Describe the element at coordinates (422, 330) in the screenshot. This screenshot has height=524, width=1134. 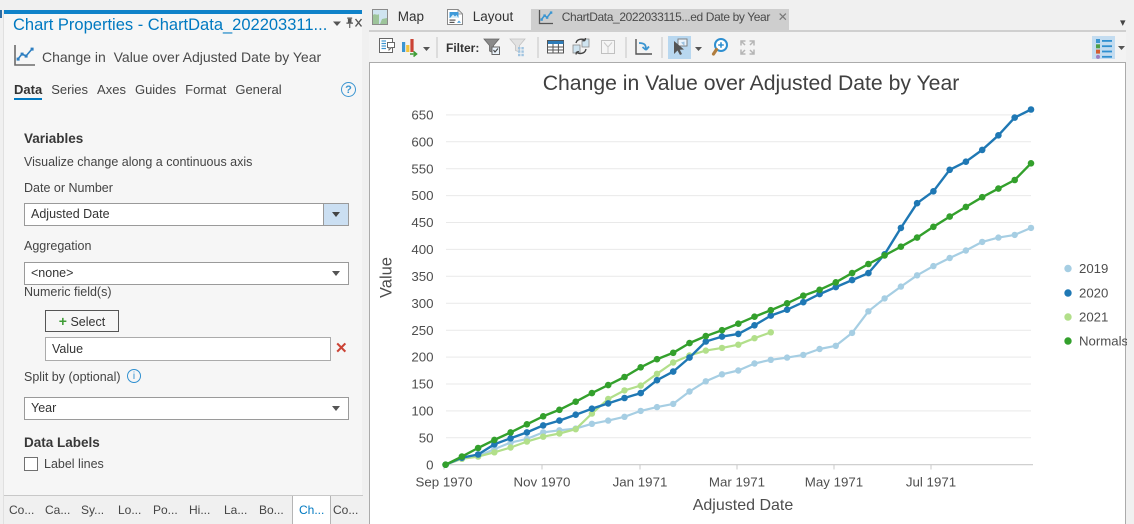
I see `svg-text: 250` at that location.